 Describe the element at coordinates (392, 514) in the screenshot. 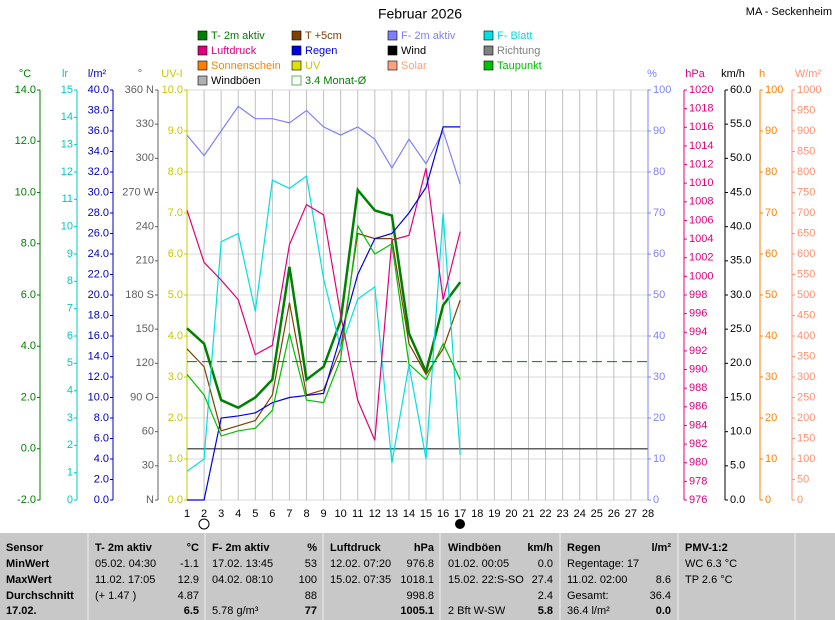

I see `x-tick-label: 13` at that location.